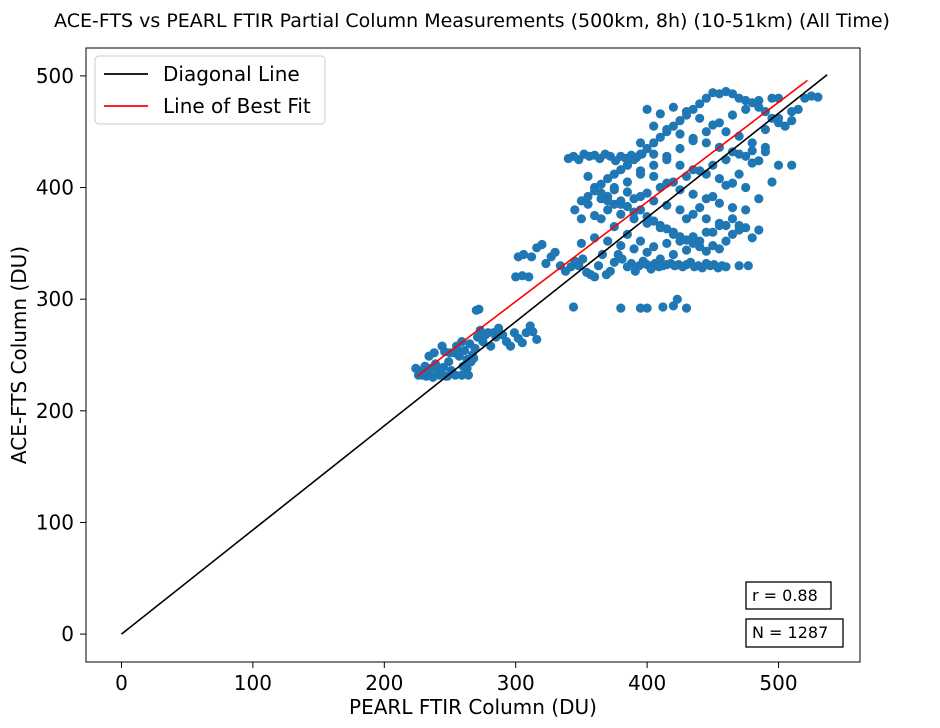 Image resolution: width=940 pixels, height=728 pixels. Describe the element at coordinates (19, 355) in the screenshot. I see `y-axis-label: ACE-FTS Column (DU)` at that location.